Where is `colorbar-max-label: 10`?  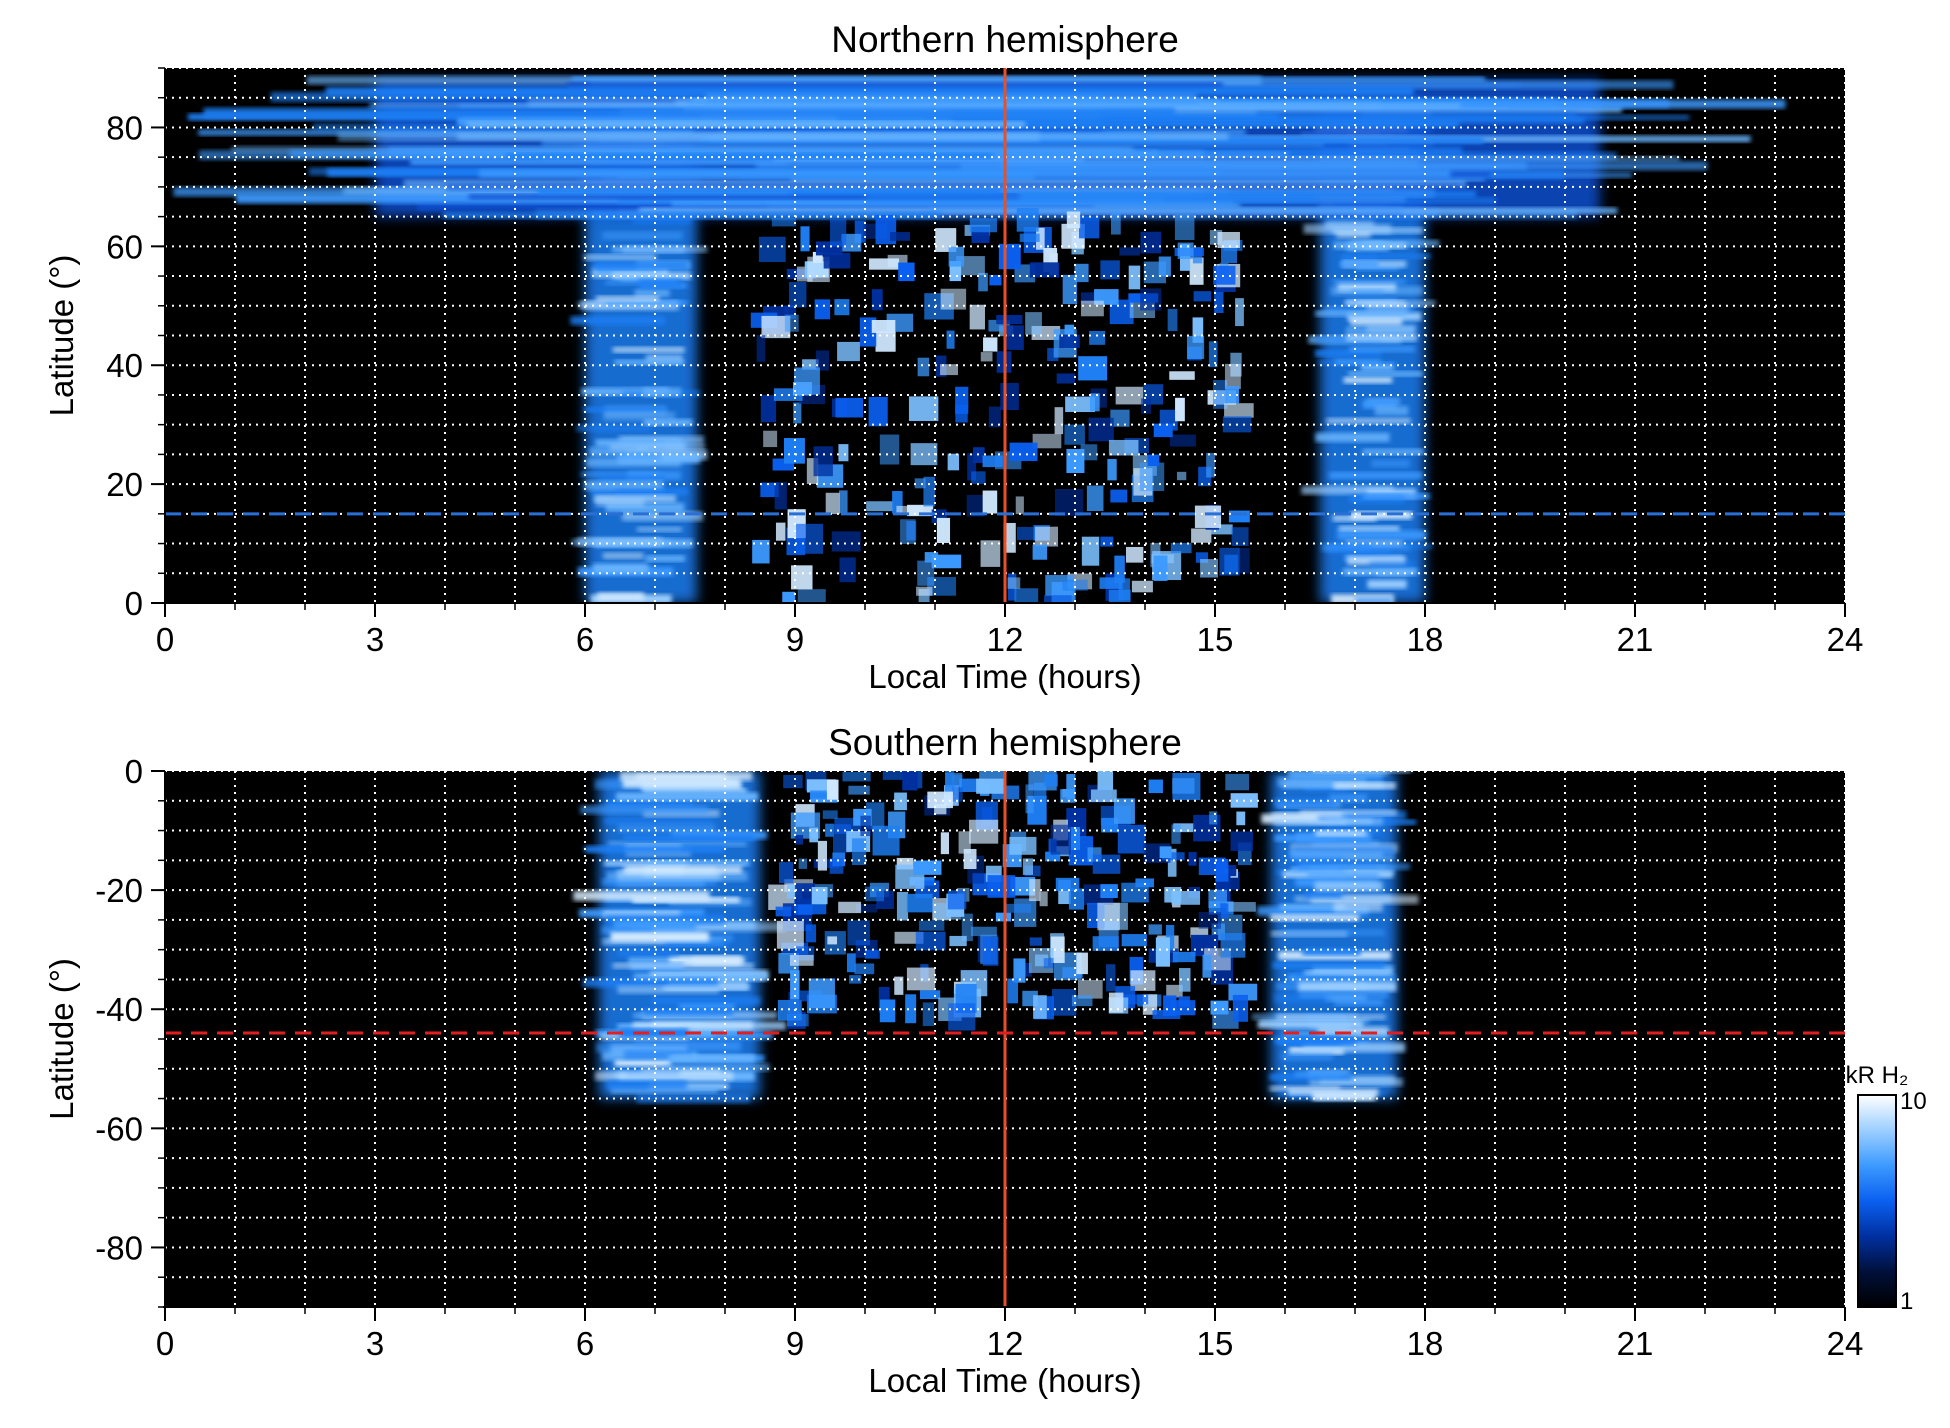 colorbar-max-label: 10 is located at coordinates (1913, 1101).